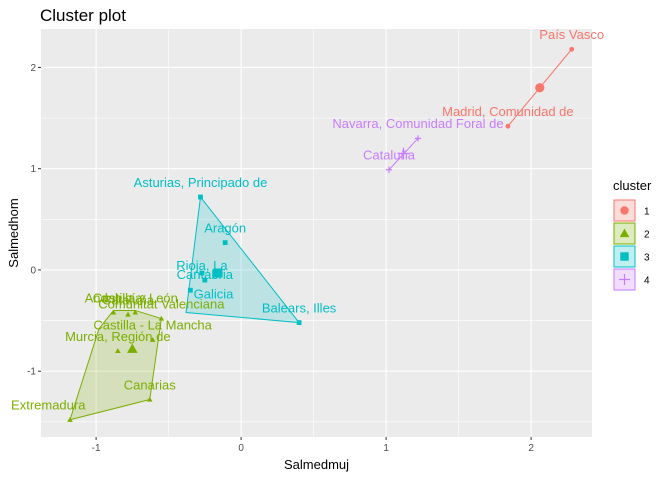  I want to click on point-label: Galicia, so click(214, 293).